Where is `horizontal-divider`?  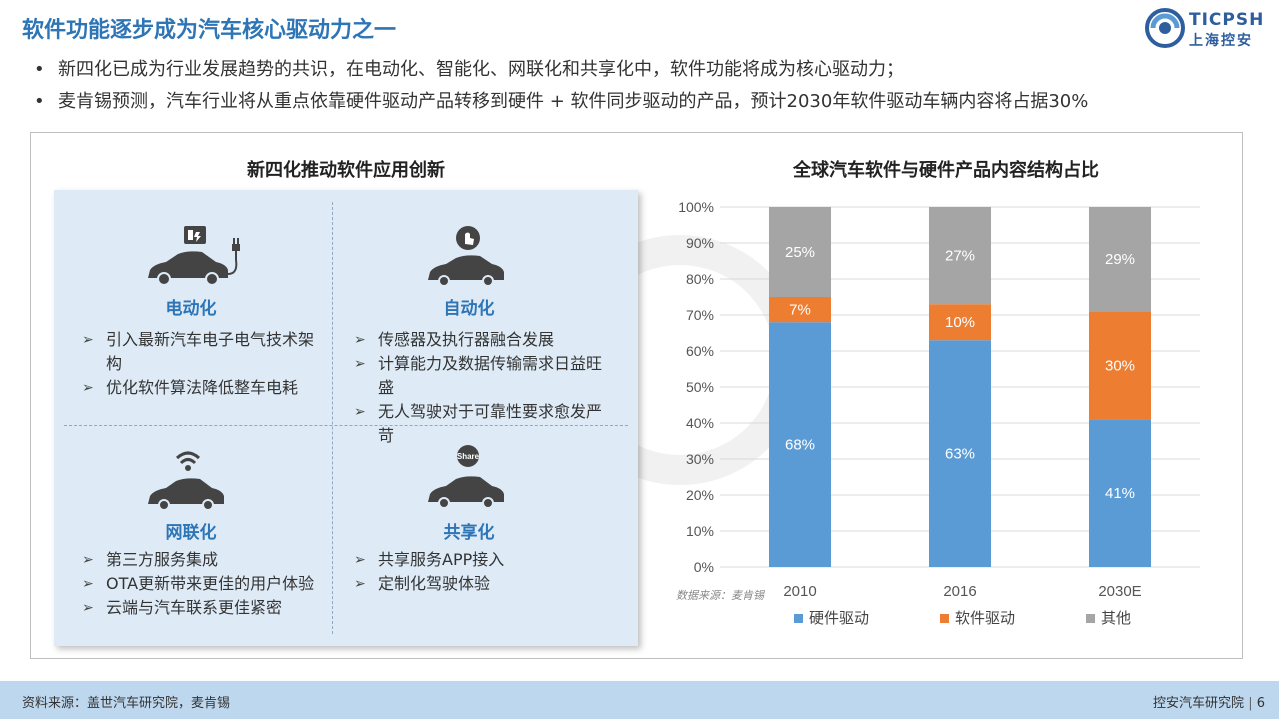 horizontal-divider is located at coordinates (346, 425).